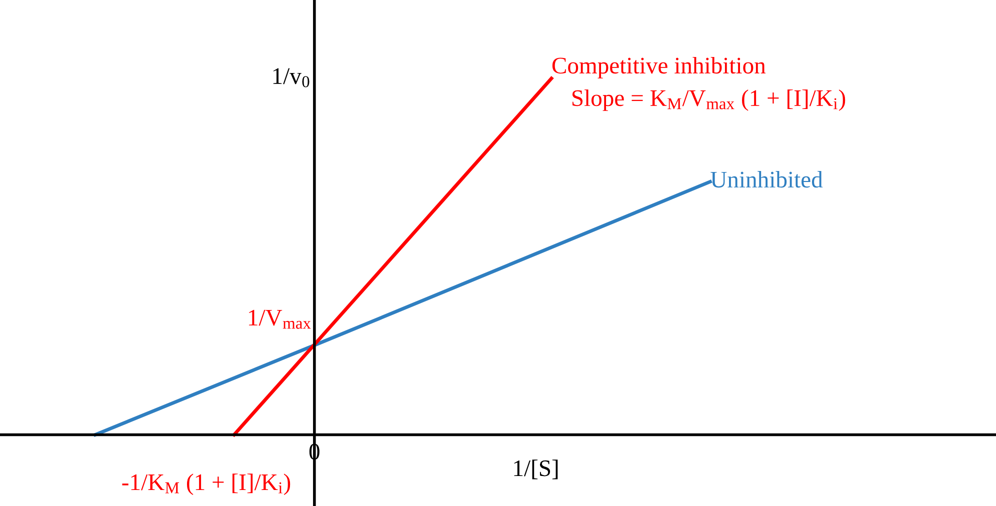 The height and width of the screenshot is (506, 996). I want to click on annotation: Slope = K$_{M}$/V$_{max}$ (1 + [I]/K$_{i}$), so click(709, 100).